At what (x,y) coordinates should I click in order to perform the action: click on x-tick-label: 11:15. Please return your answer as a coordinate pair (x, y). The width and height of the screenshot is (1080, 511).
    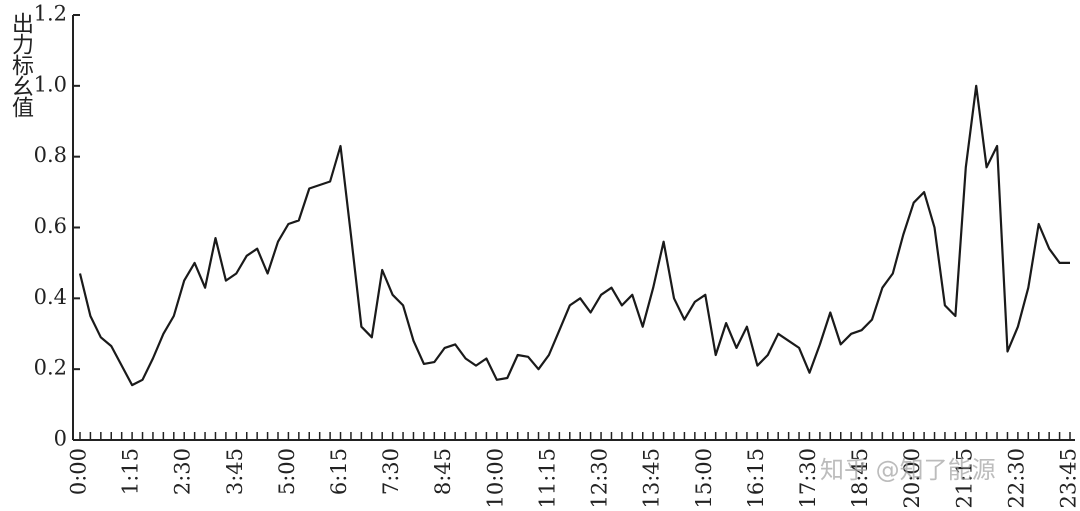
    Looking at the image, I should click on (547, 478).